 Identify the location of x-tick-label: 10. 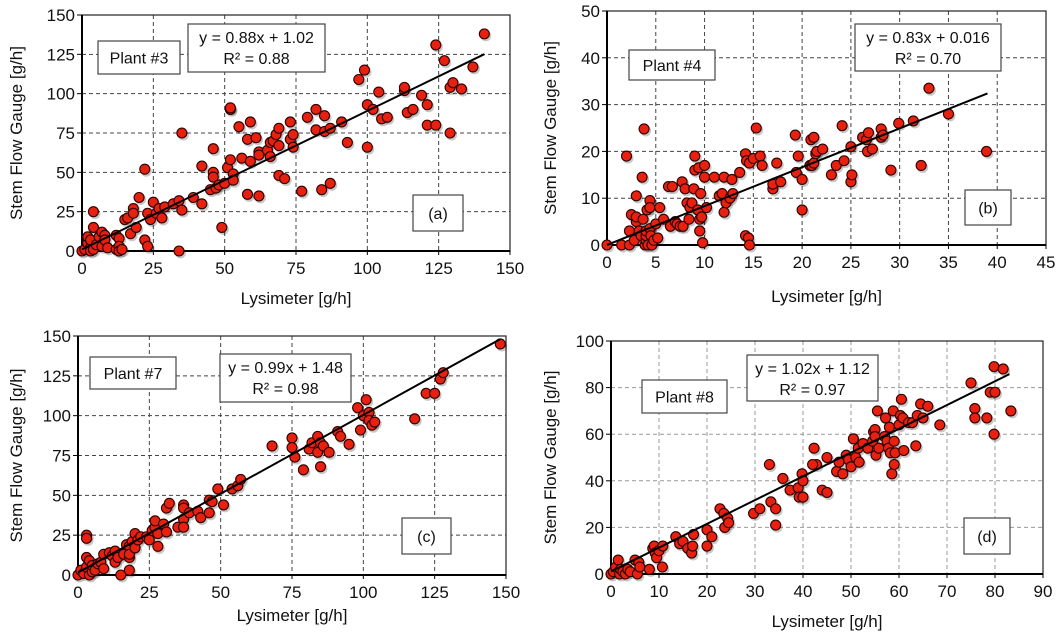
(704, 262).